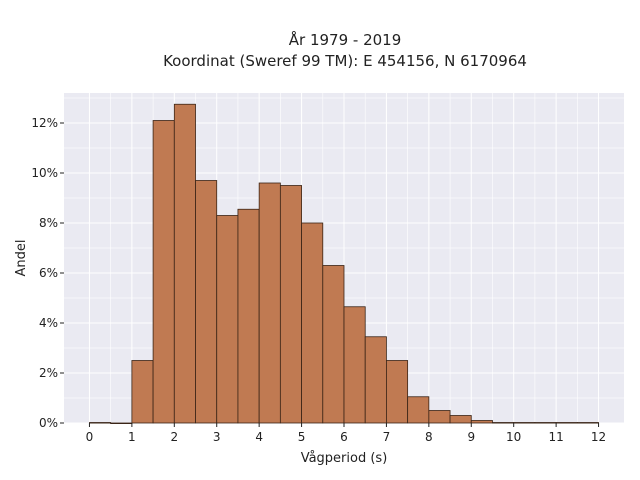 This screenshot has height=480, width=640. I want to click on x-tick-label: 8, so click(429, 437).